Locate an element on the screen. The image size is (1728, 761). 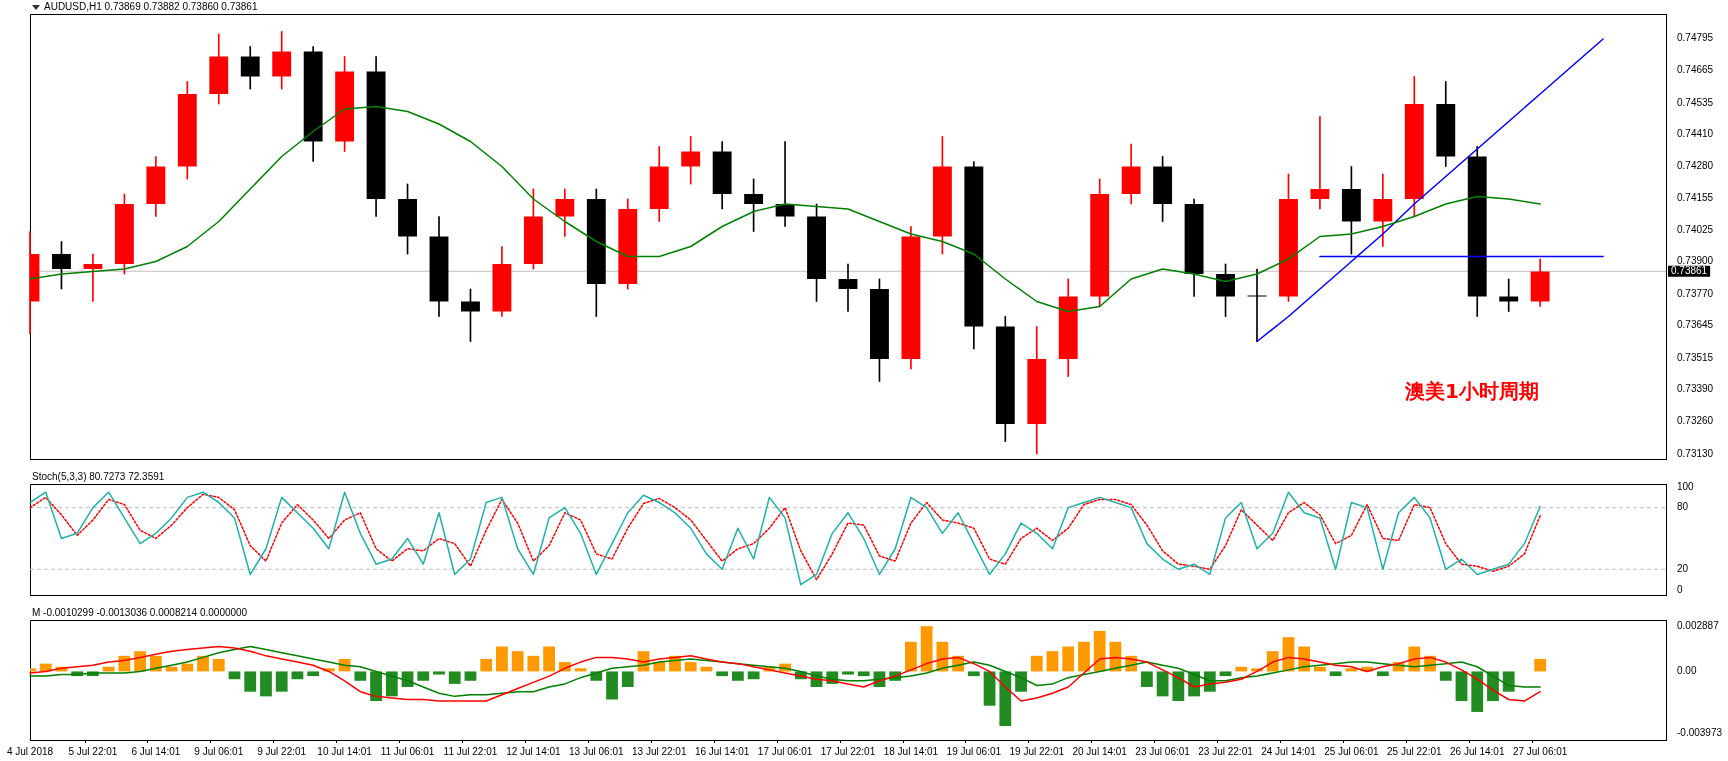
y-tick-label: 0.74155 is located at coordinates (1695, 197).